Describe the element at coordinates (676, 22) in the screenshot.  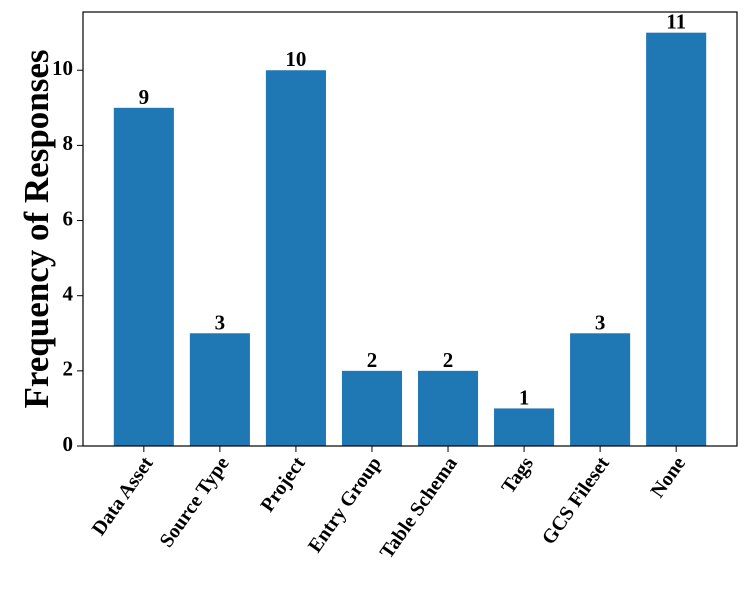
I see `value-label: 11` at that location.